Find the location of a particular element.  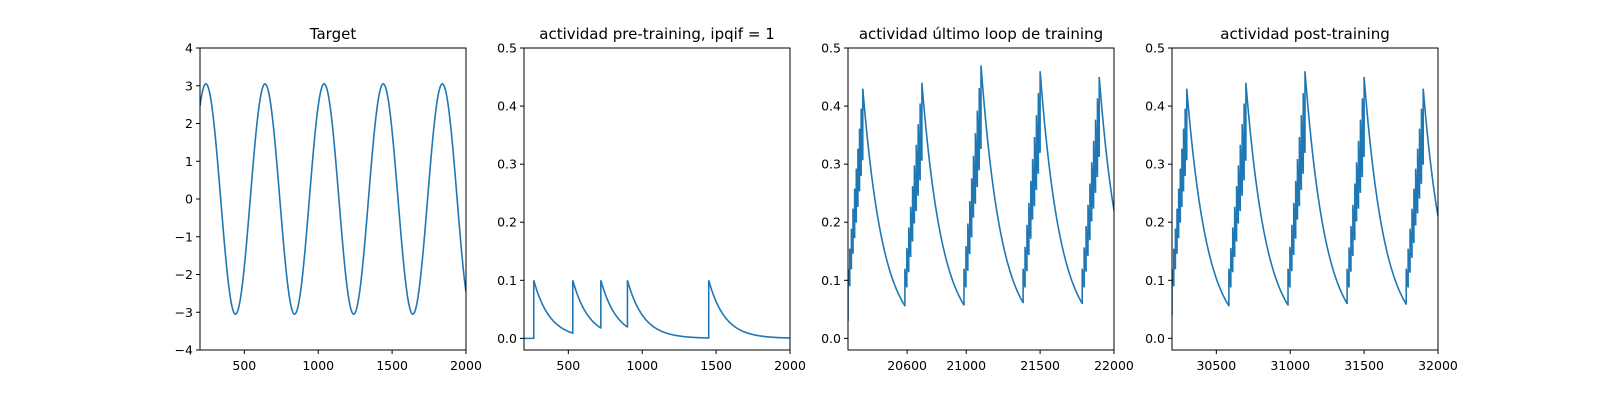

x-tick-label: 30500 is located at coordinates (1216, 365).